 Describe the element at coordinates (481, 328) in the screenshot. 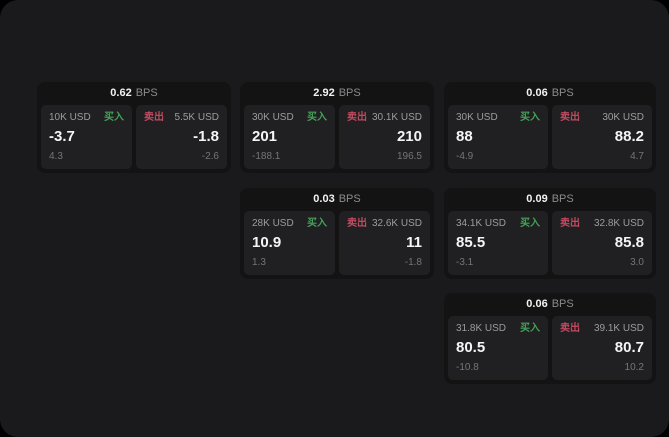

I see `buy-amount: 31.8K USD` at that location.